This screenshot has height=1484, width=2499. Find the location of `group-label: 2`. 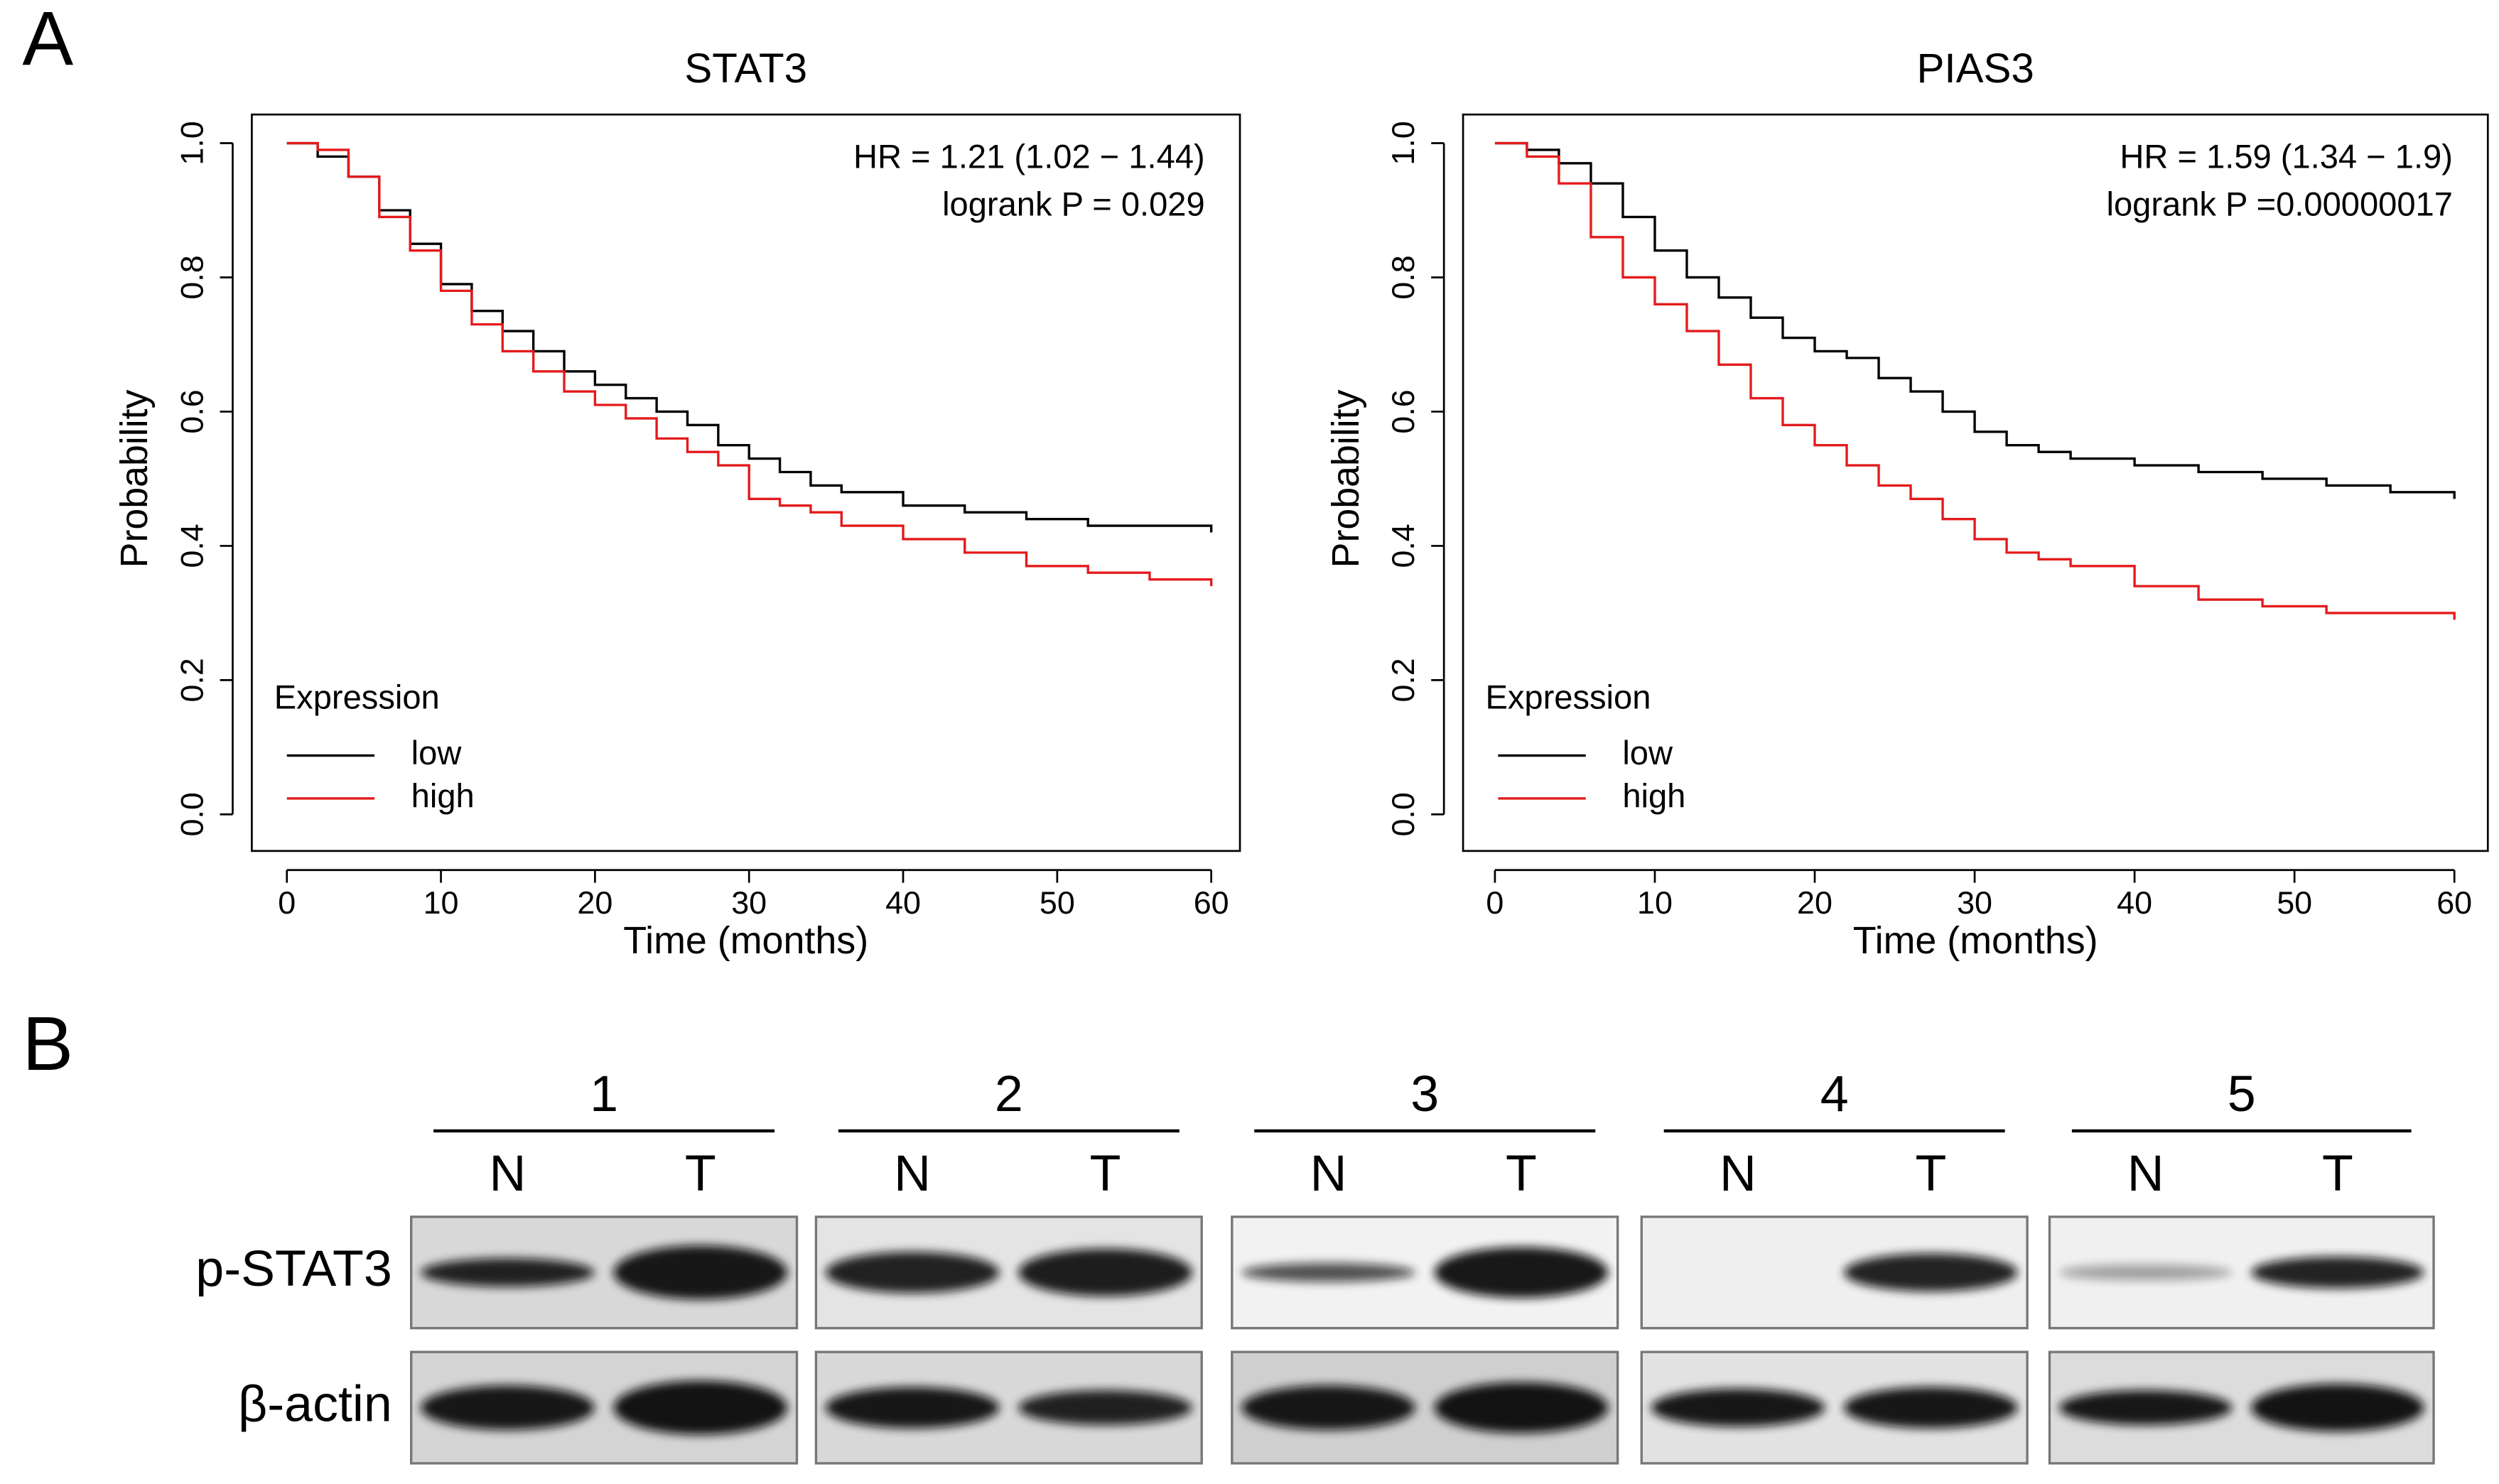

group-label: 2 is located at coordinates (1009, 1094).